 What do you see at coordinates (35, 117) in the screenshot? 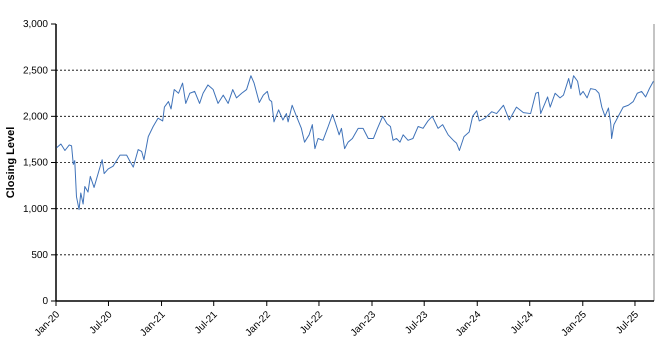
I see `y-tick-label: 2,000` at bounding box center [35, 117].